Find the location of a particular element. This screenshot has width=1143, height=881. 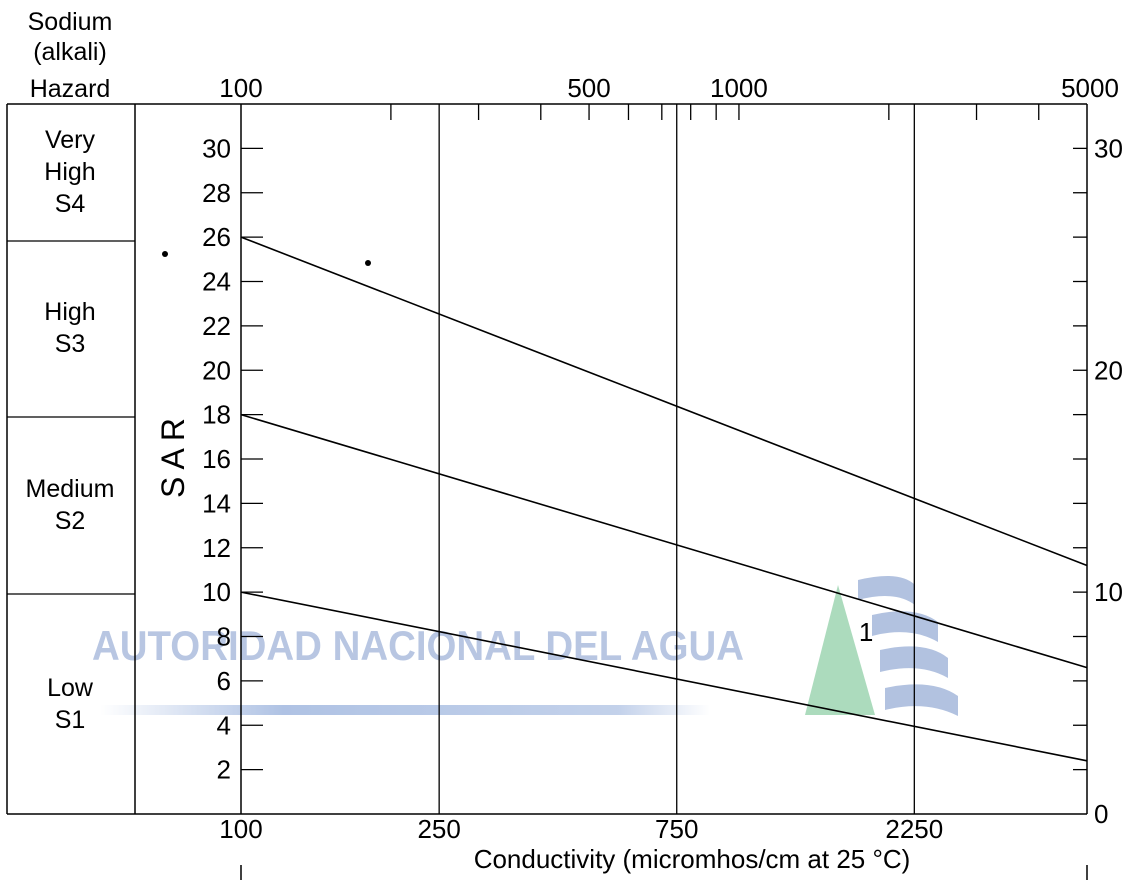

svg-text: Very is located at coordinates (70, 140).